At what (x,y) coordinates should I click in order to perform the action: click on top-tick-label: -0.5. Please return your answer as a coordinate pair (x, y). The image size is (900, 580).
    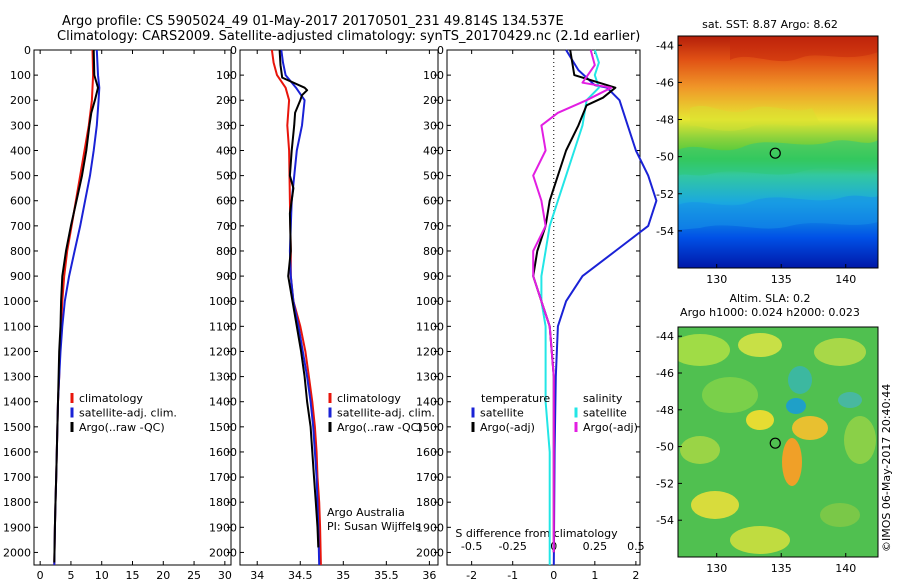
    Looking at the image, I should click on (471, 546).